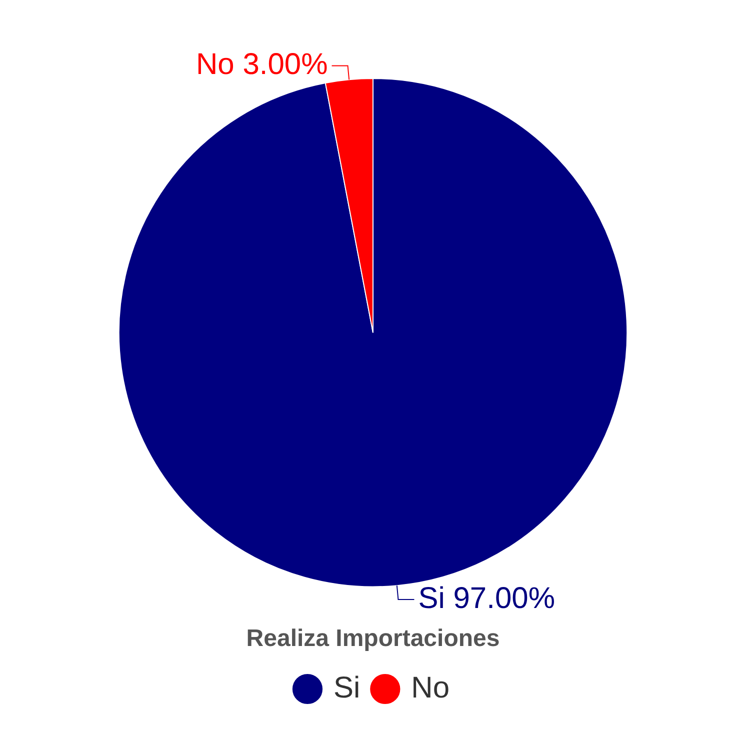 The height and width of the screenshot is (742, 746). I want to click on legend-title: Realiza Importaciones, so click(373, 638).